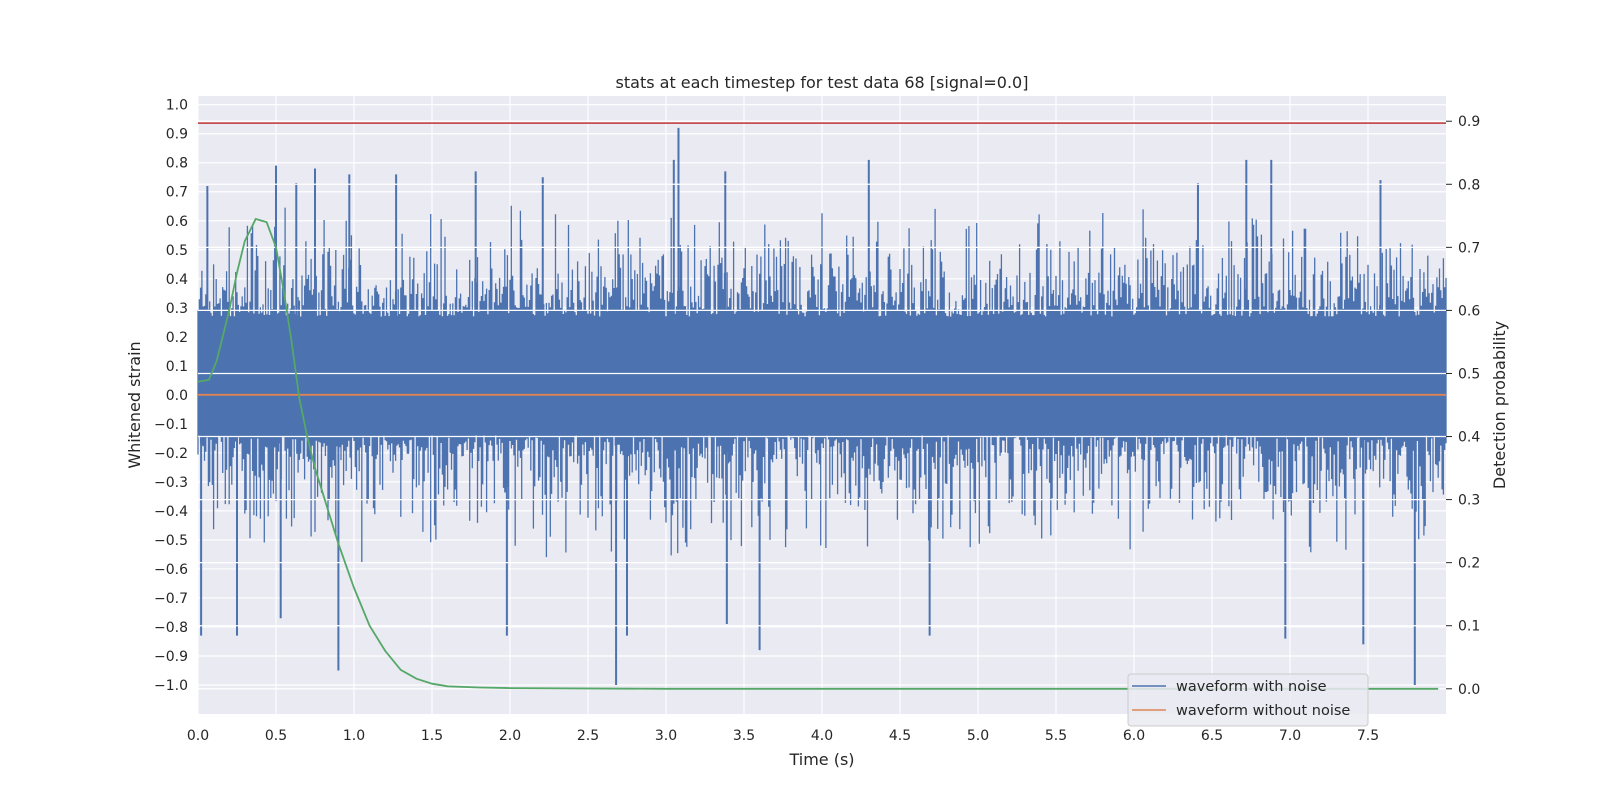 The width and height of the screenshot is (1600, 800). Describe the element at coordinates (354, 736) in the screenshot. I see `x-tick-label: 1.0` at that location.